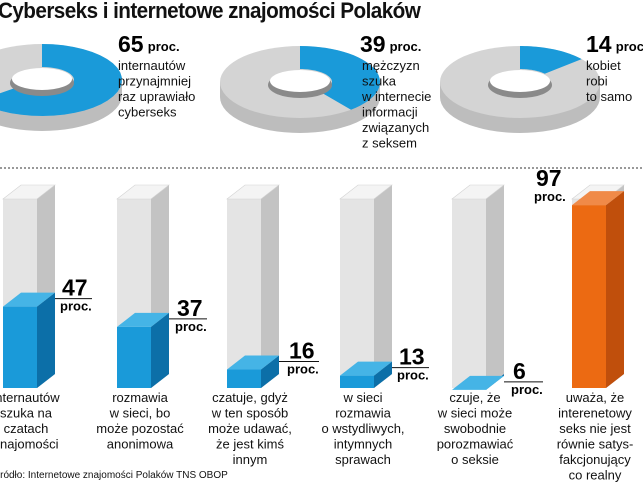 The height and width of the screenshot is (482, 643). What do you see at coordinates (389, 143) in the screenshot?
I see `donut-label-line: z seksem` at bounding box center [389, 143].